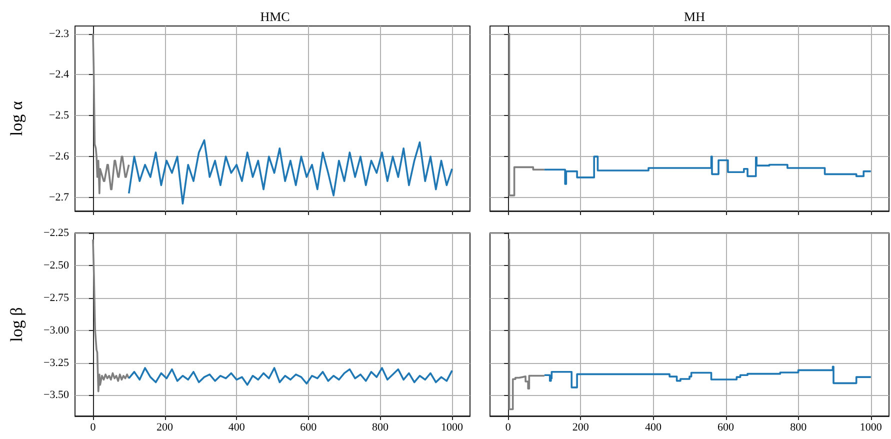 The width and height of the screenshot is (891, 439). Describe the element at coordinates (59, 197) in the screenshot. I see `y-tick-label: −2.7` at that location.